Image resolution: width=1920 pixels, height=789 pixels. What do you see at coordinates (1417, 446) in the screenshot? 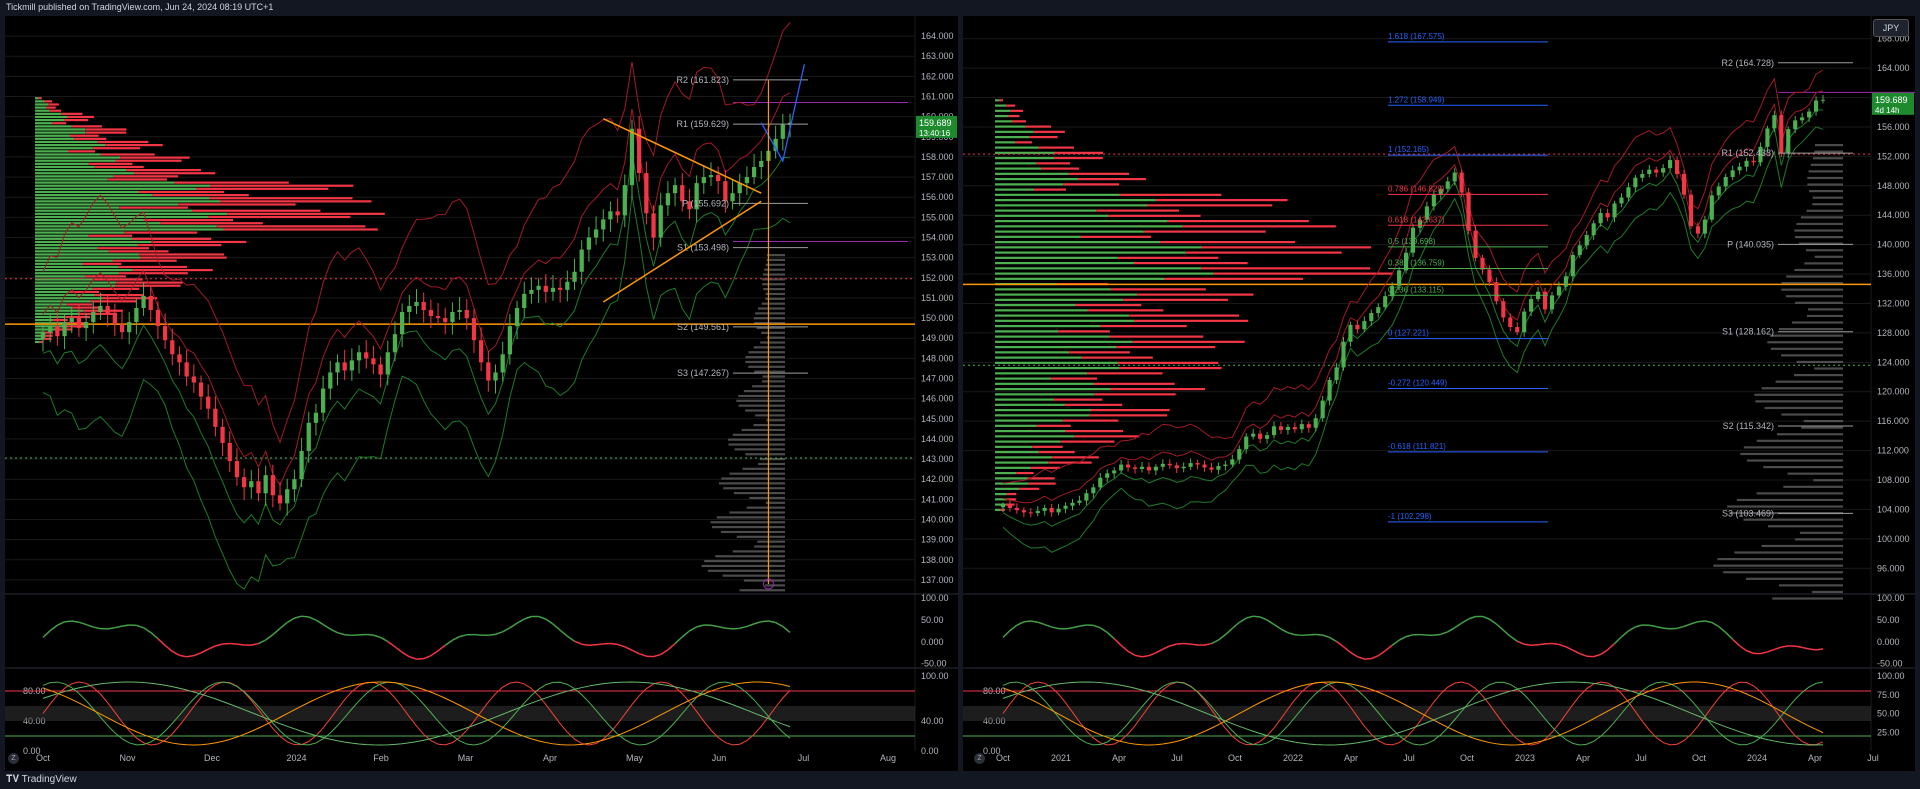
I see `fib-label: -0.618 (111.821)` at bounding box center [1417, 446].